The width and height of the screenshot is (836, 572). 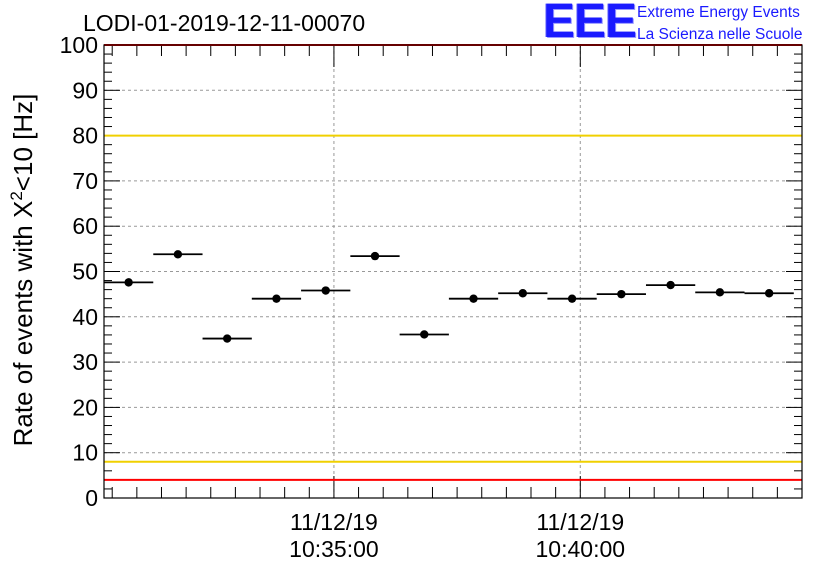 I want to click on y-axis-label: Rate of events with X2<10 [Hz], so click(x=22, y=270).